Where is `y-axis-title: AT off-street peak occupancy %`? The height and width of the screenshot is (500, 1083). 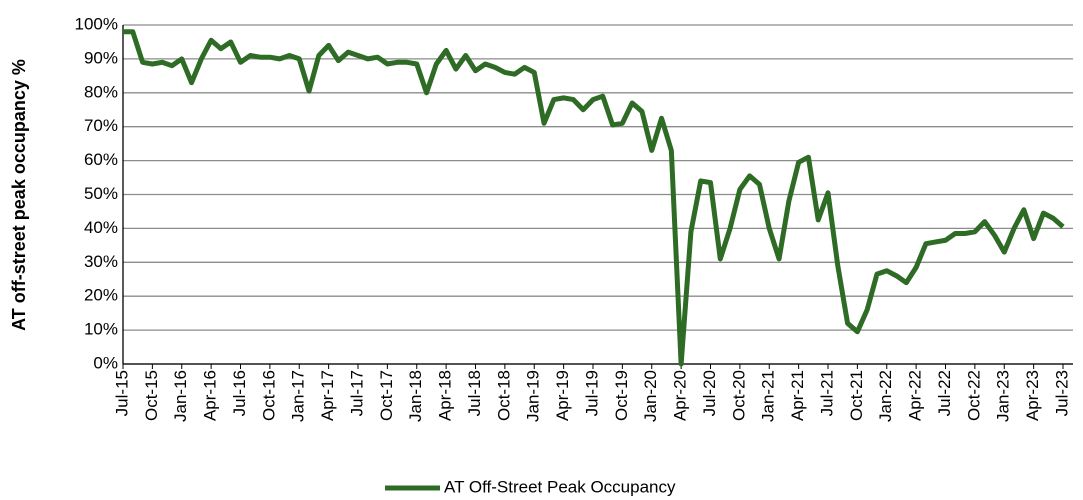 y-axis-title: AT off-street peak occupancy % is located at coordinates (19, 195).